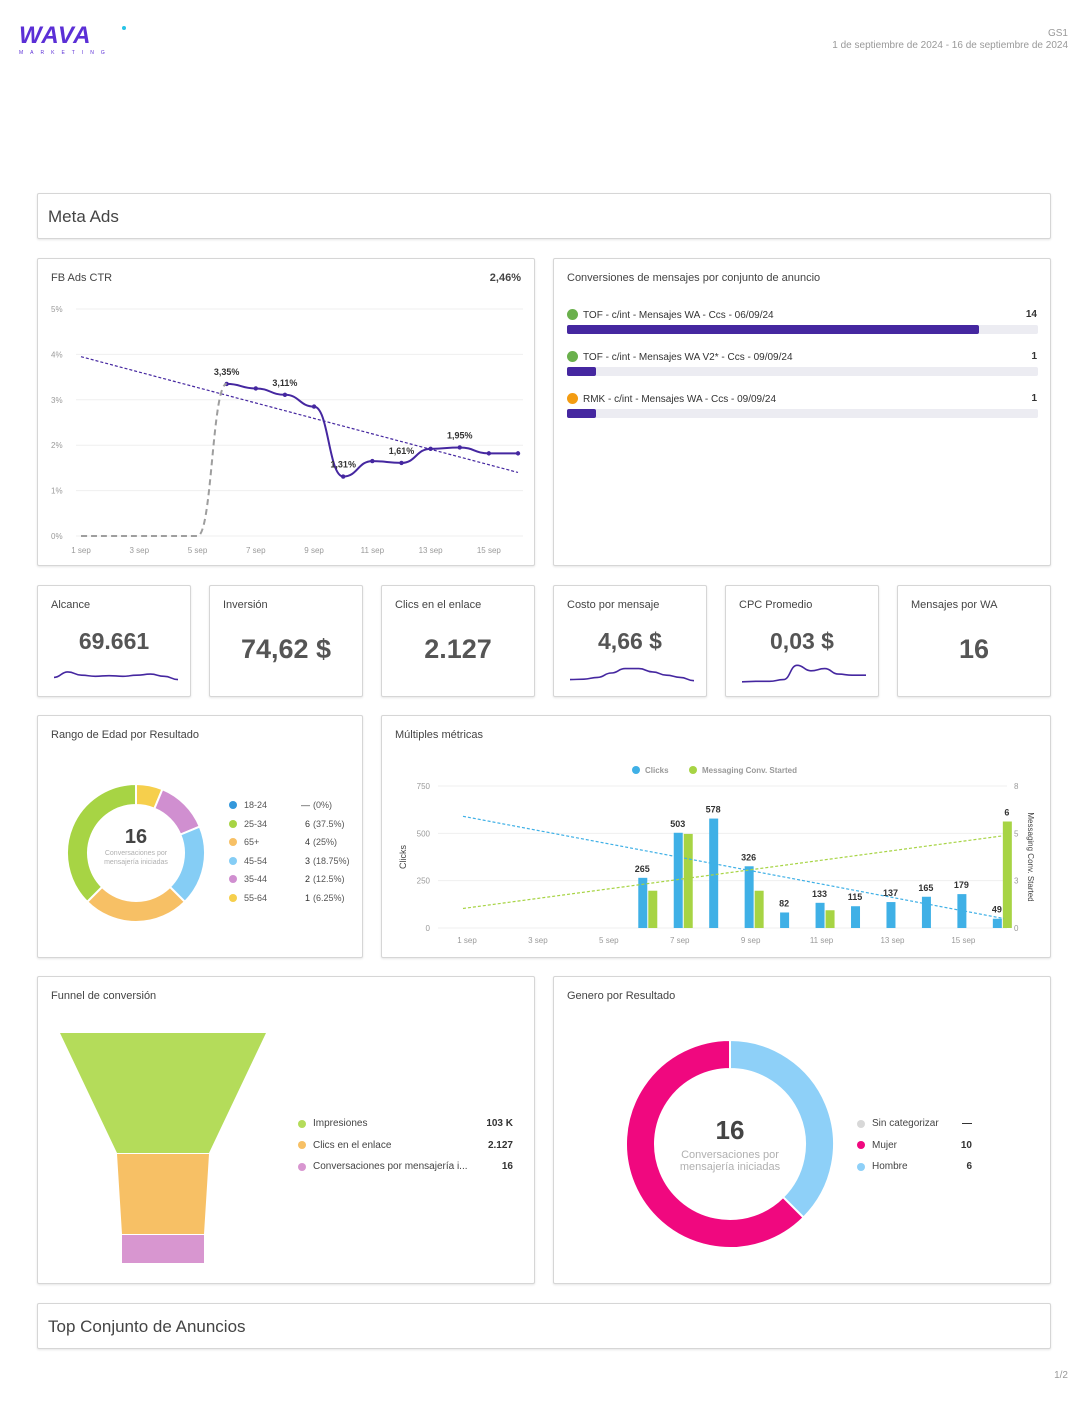 The width and height of the screenshot is (1088, 1408). What do you see at coordinates (114, 641) in the screenshot?
I see `kpi-value: 69.661` at bounding box center [114, 641].